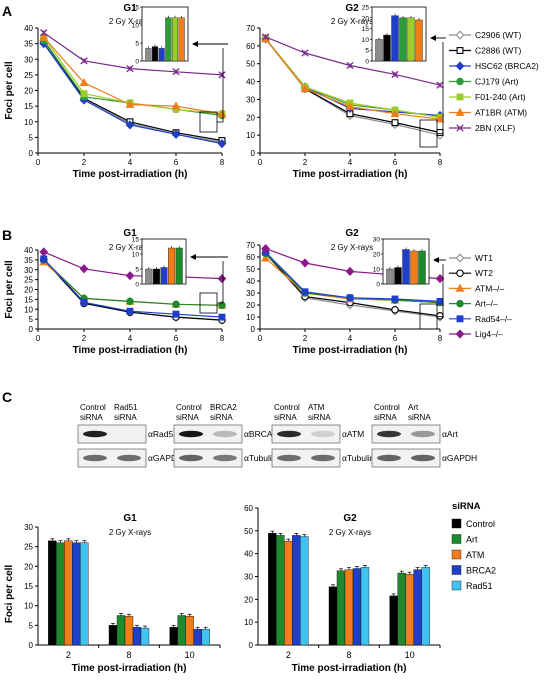  I want to click on legend-item: AT1BR (ATM), so click(488, 113).